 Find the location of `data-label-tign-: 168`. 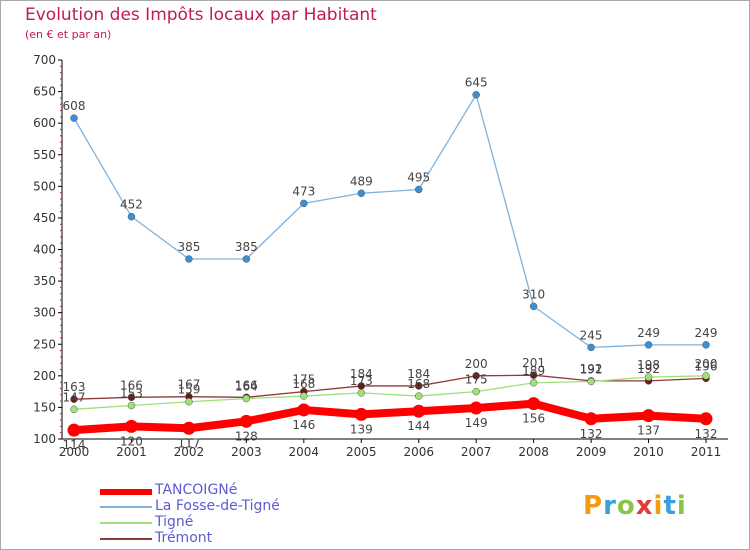

data-label-tign-: 168 is located at coordinates (303, 384).